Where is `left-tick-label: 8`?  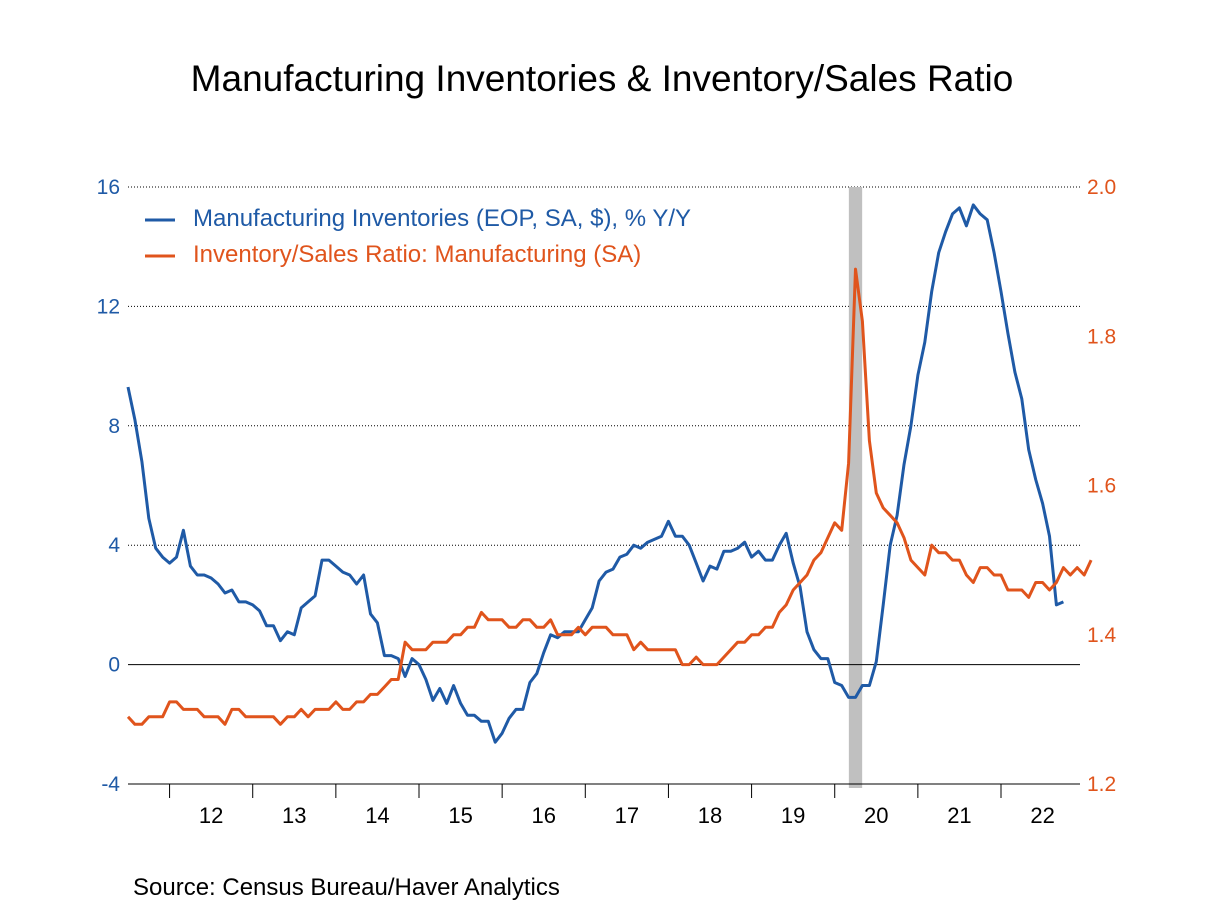
left-tick-label: 8 is located at coordinates (114, 426).